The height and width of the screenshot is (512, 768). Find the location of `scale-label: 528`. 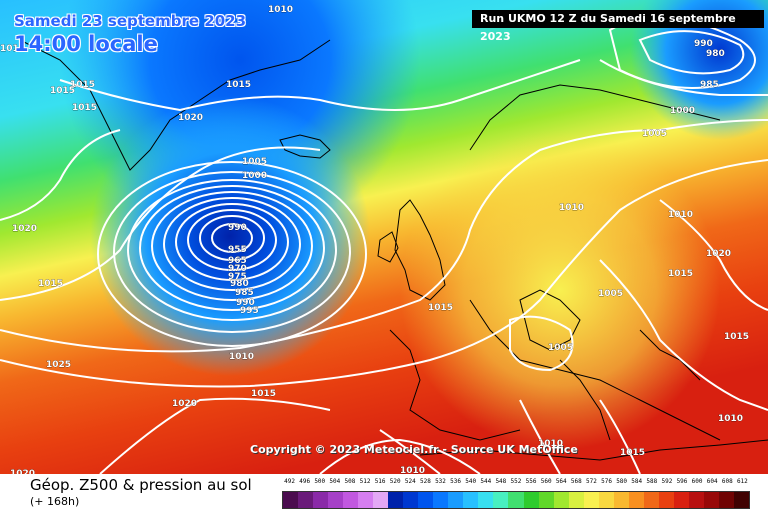

scale-label: 528 is located at coordinates (425, 481).